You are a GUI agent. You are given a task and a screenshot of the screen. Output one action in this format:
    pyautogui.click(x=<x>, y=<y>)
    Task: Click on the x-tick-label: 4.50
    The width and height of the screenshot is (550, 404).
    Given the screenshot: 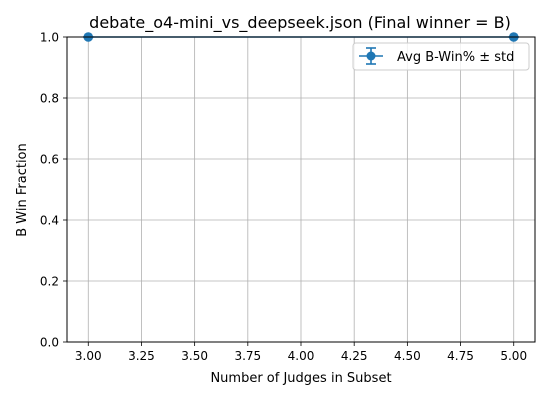 What is the action you would take?
    pyautogui.click(x=407, y=356)
    